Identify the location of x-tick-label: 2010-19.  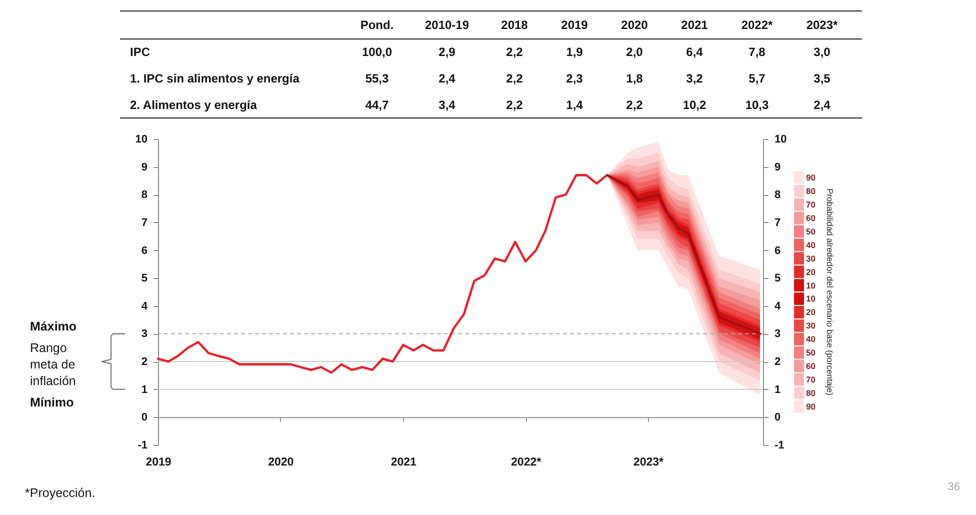
(447, 25).